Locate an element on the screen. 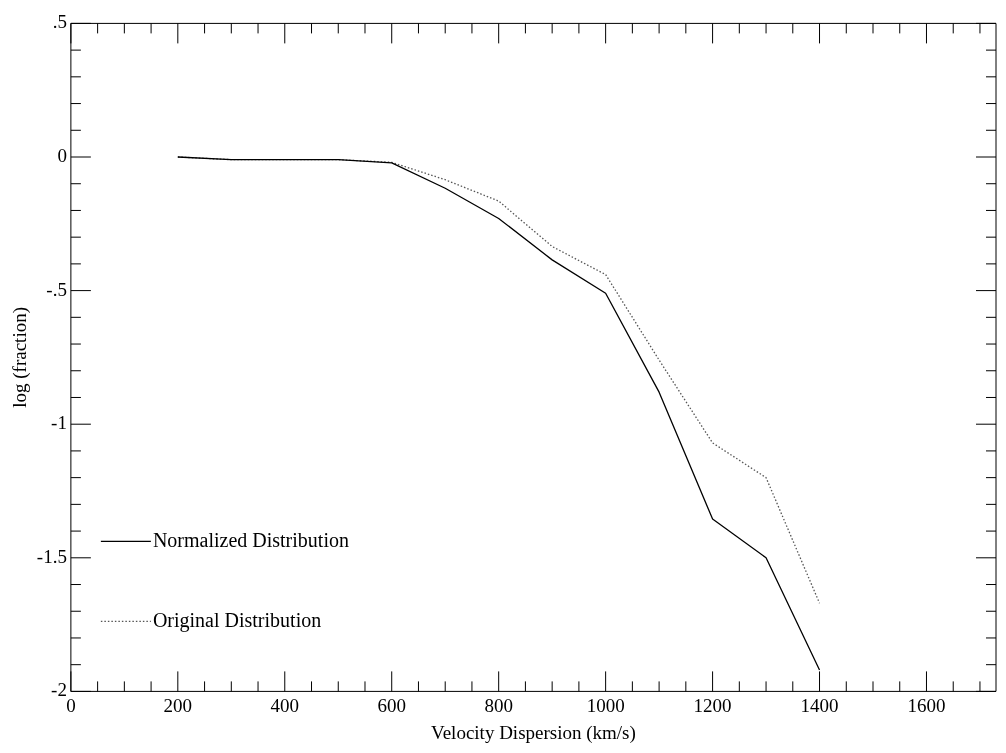 This screenshot has width=1006, height=753. legend-label: Normalized Distribution is located at coordinates (250, 539).